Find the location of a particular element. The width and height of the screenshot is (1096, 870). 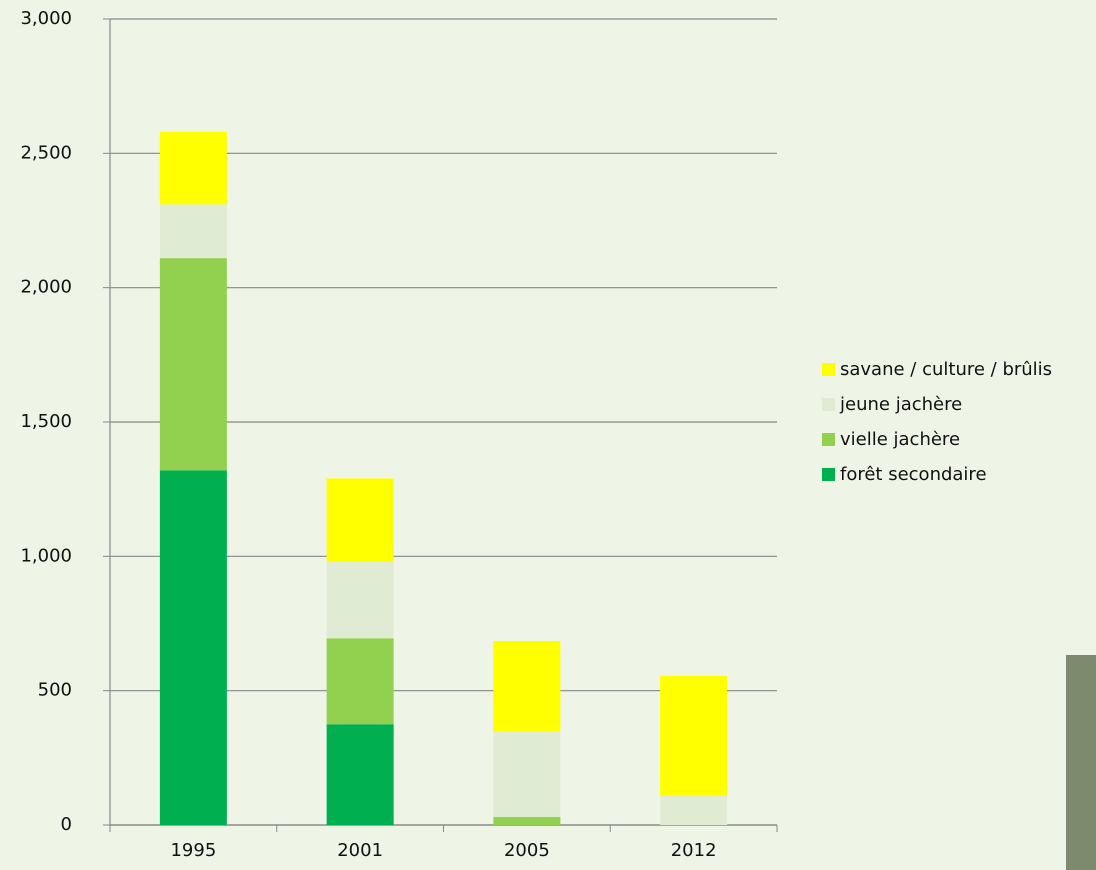

x-tick-label: 2005 is located at coordinates (527, 850).